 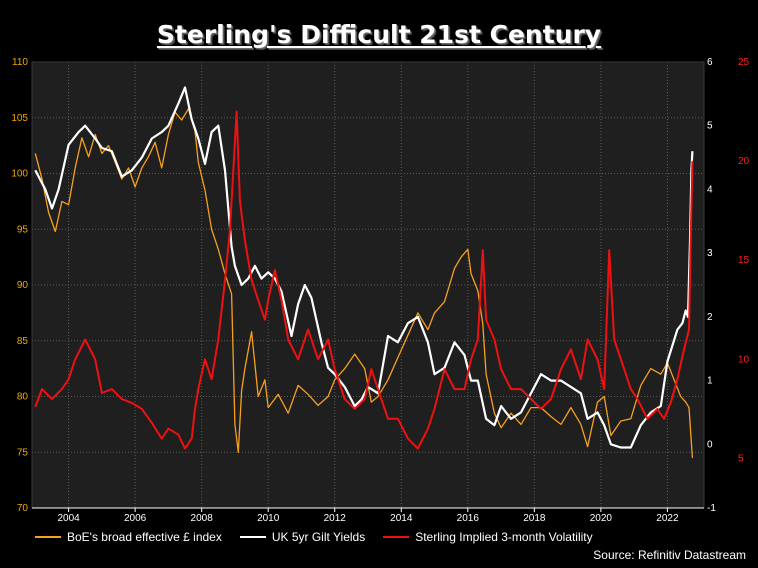 I want to click on y-right-inner-tick-label: 4, so click(x=710, y=189).